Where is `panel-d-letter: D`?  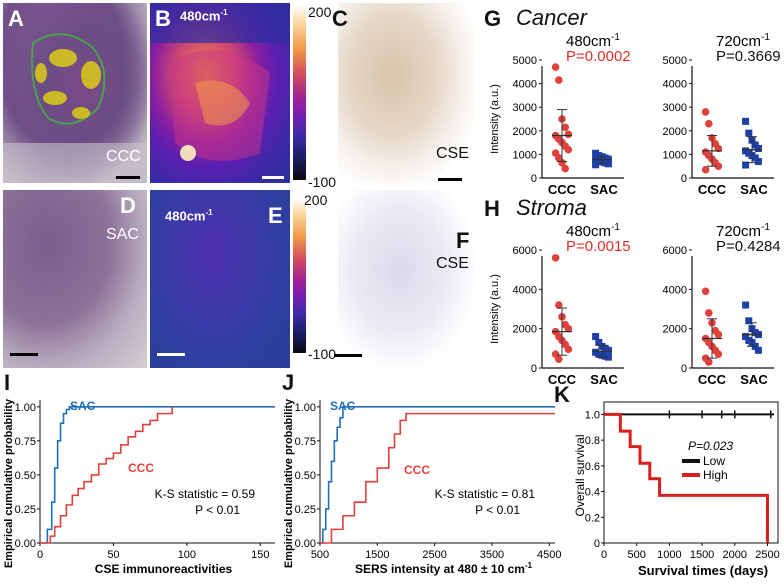
panel-d-letter: D is located at coordinates (128, 205).